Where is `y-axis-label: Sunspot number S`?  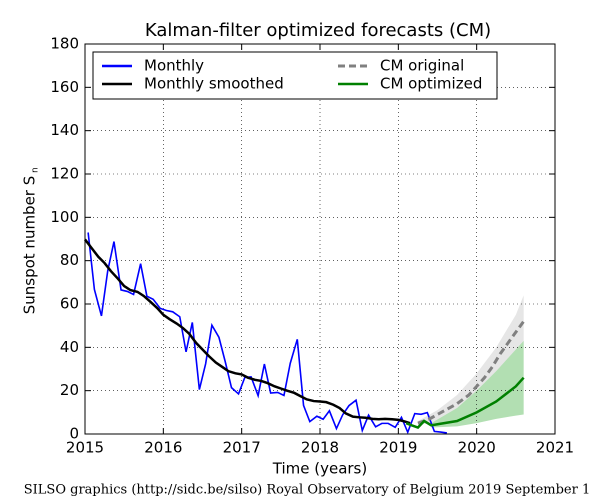 y-axis-label: Sunspot number S is located at coordinates (30, 245).